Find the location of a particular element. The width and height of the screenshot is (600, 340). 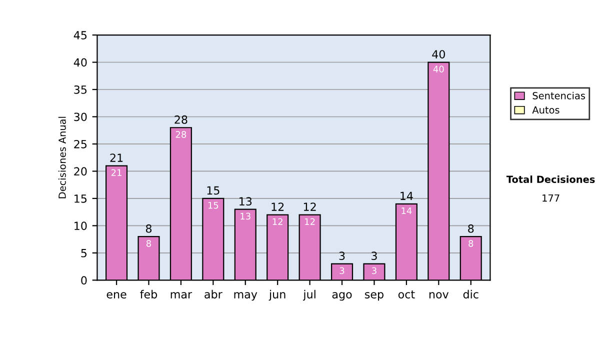

y-tick-label: 20 is located at coordinates (80, 171).